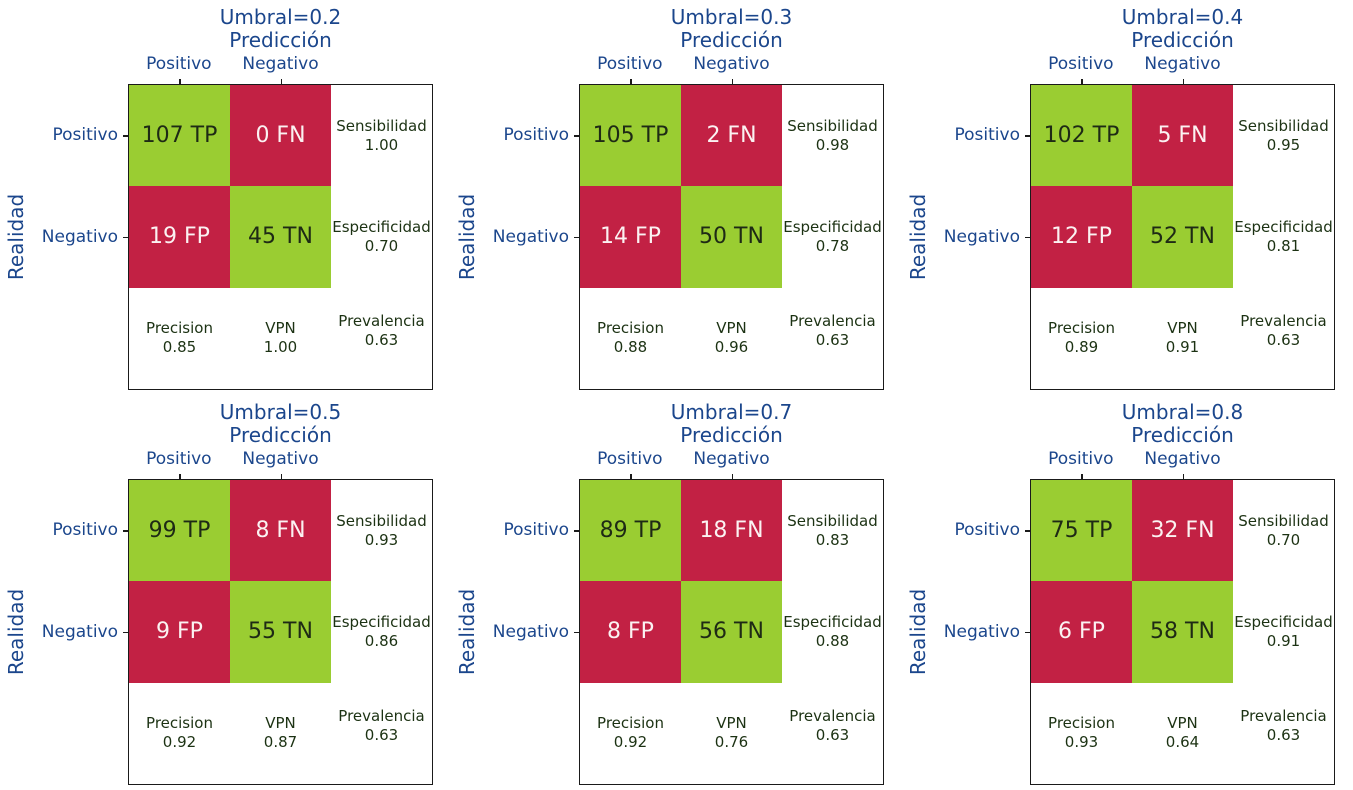 The height and width of the screenshot is (790, 1353). I want to click on sensitivity-stat: Sensibilidad 0.95, so click(1283, 135).